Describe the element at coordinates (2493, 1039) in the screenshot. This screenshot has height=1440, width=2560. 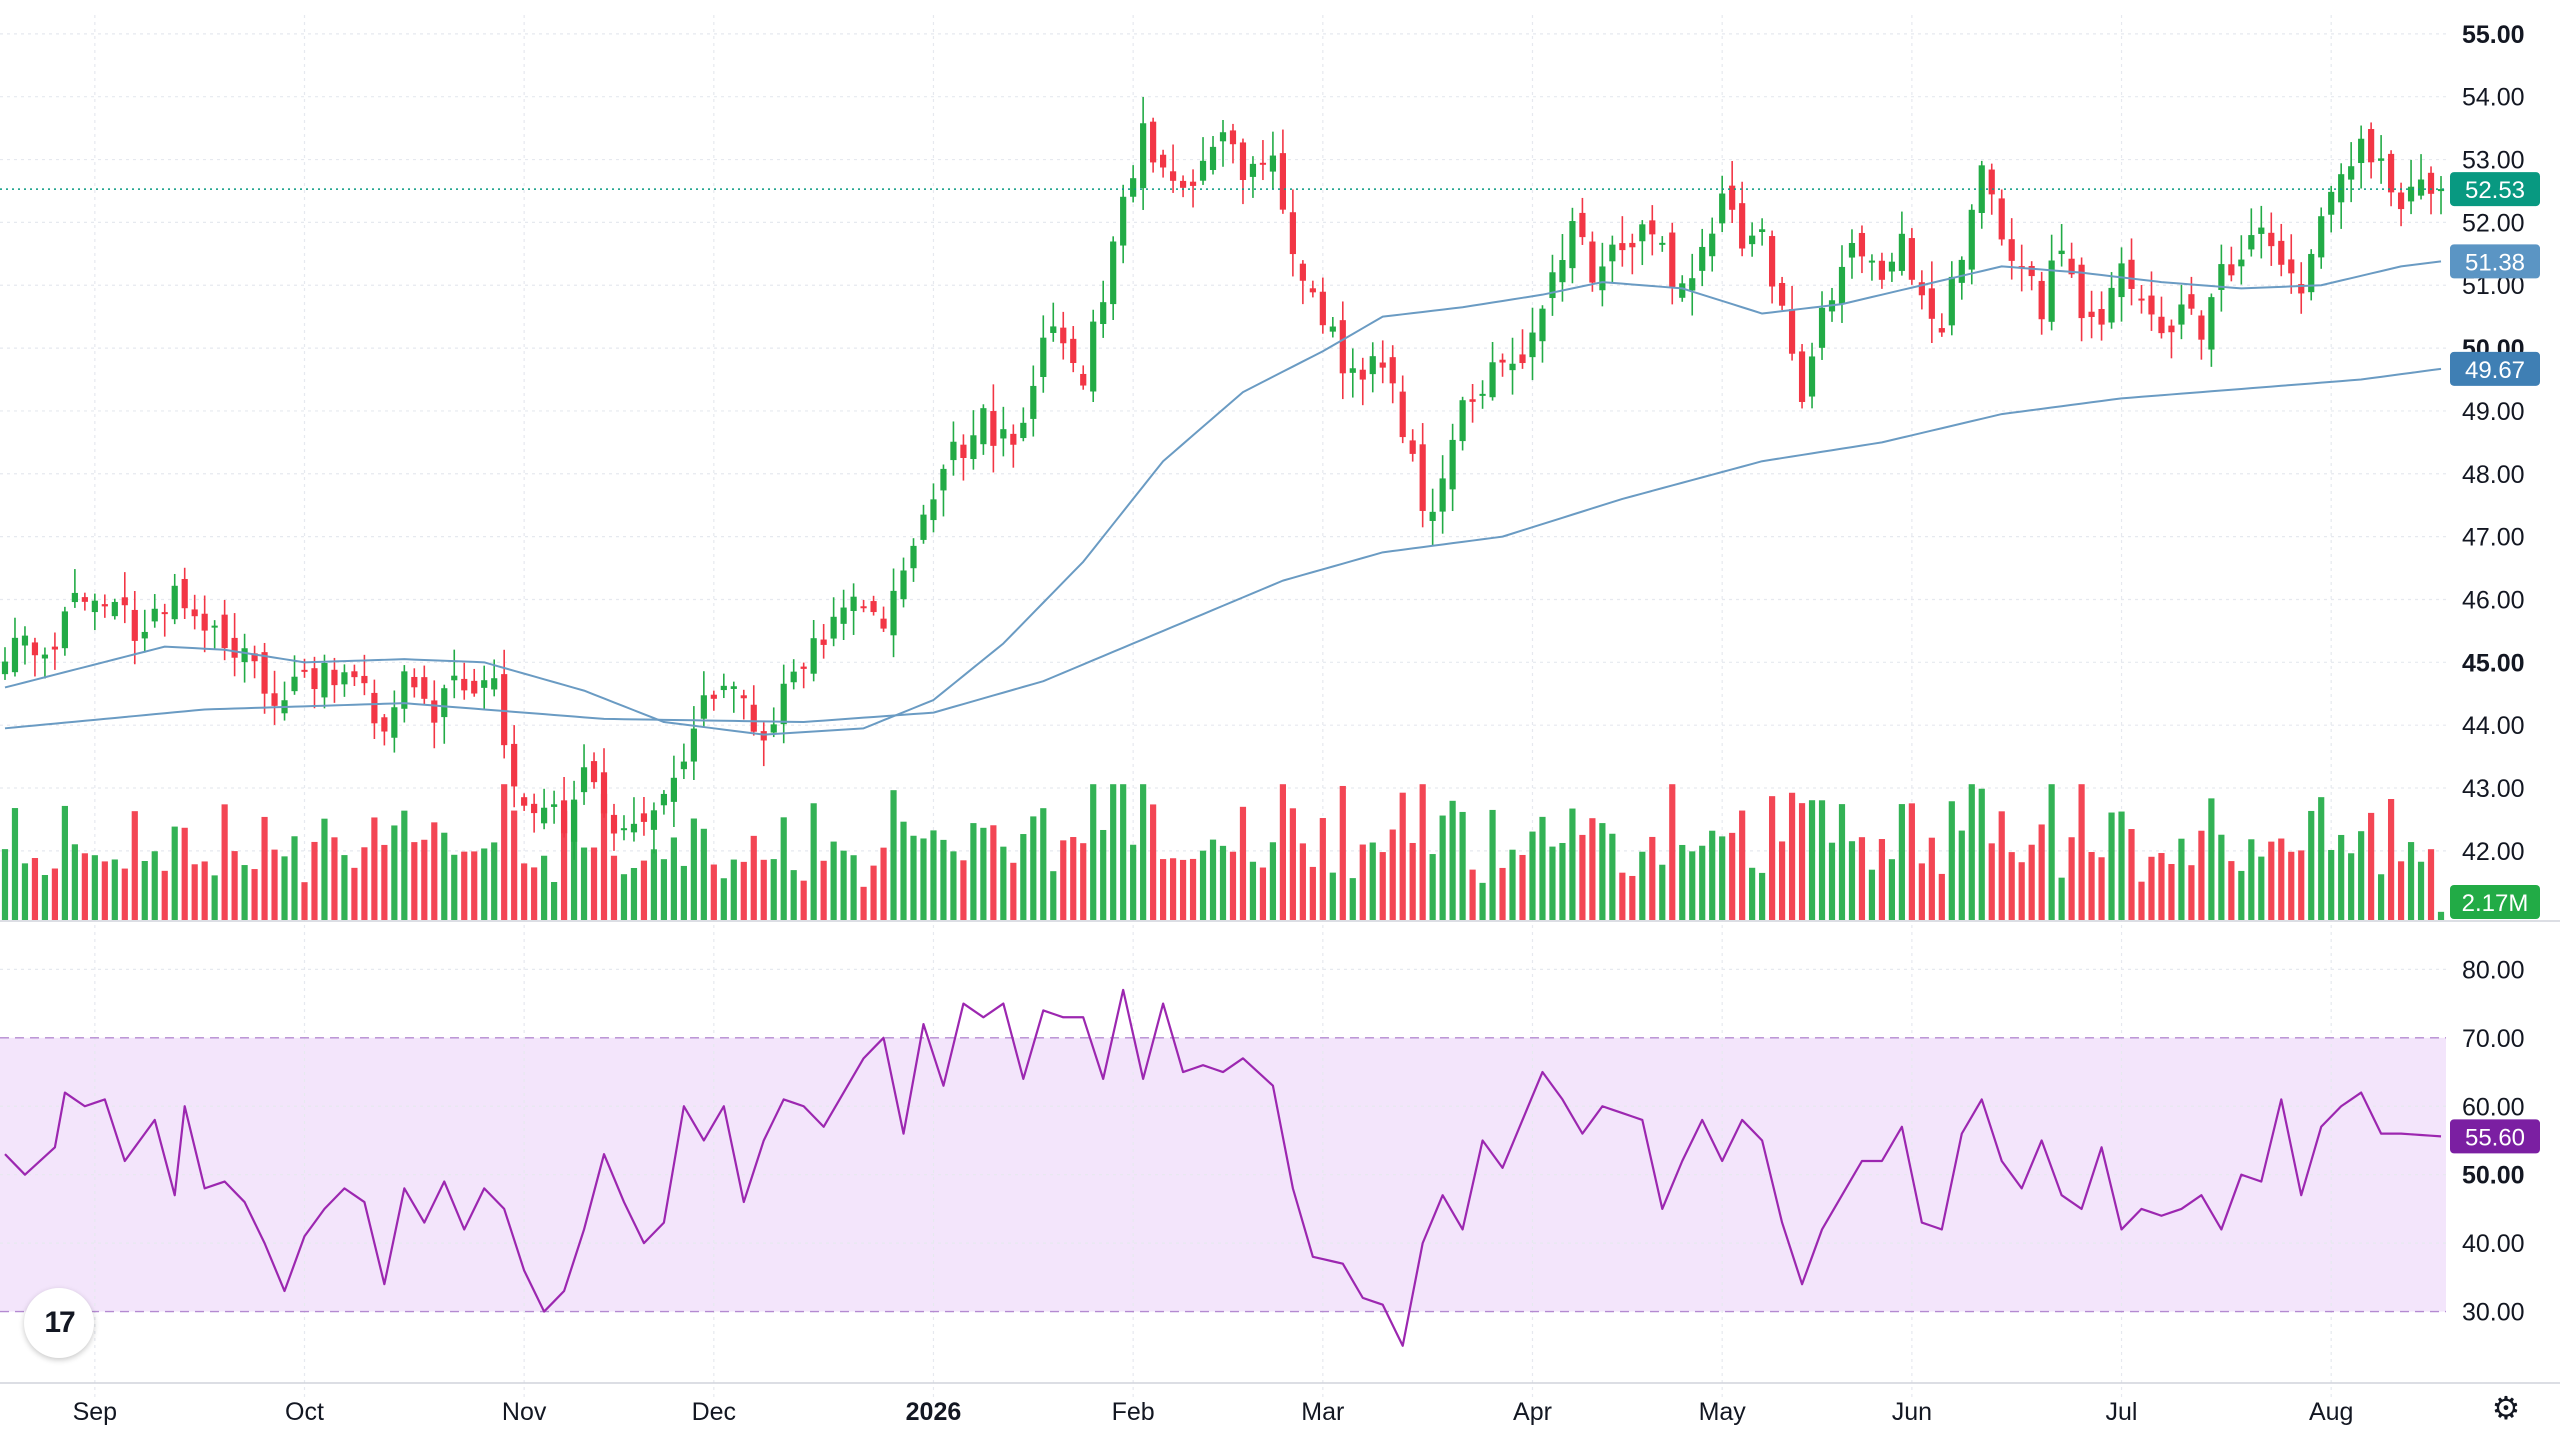
I see `rsi-tick-label: 70.00` at that location.